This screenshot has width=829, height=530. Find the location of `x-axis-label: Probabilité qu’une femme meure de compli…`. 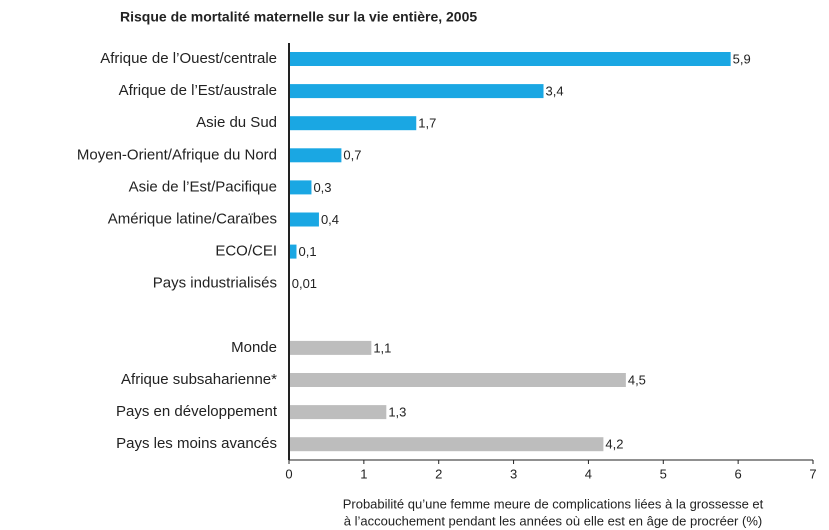

x-axis-label: Probabilité qu’une femme meure de compli… is located at coordinates (553, 503).